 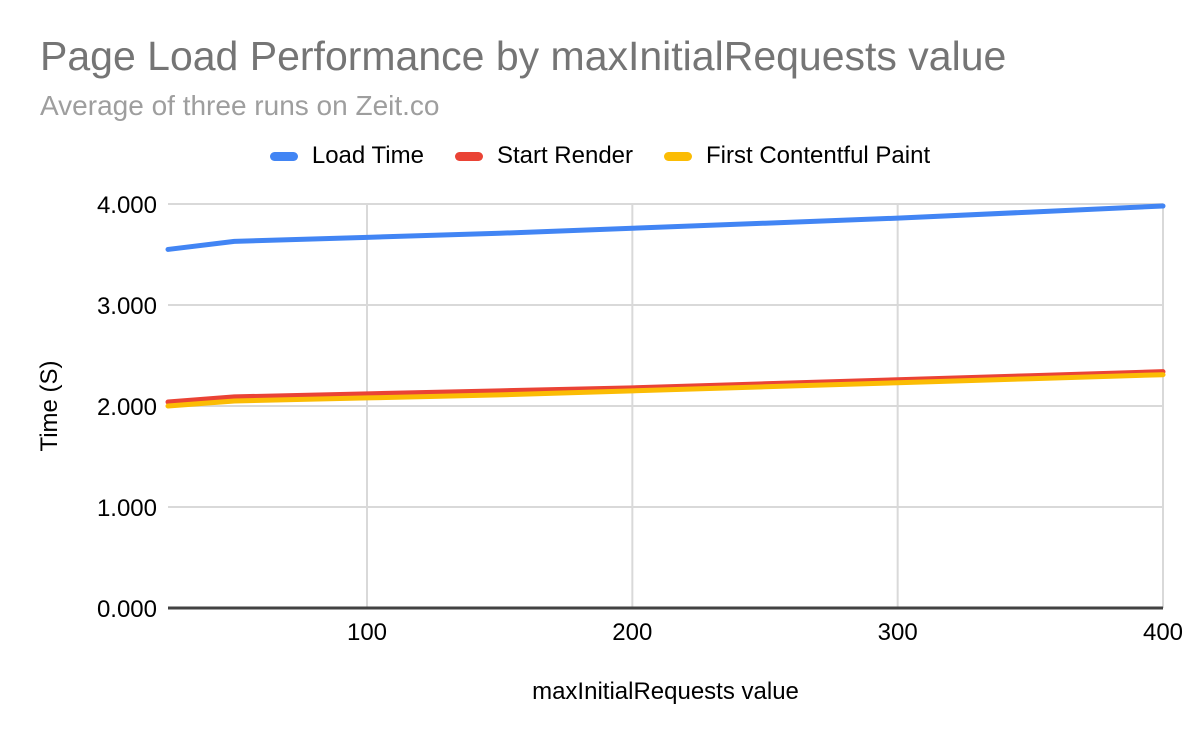 What do you see at coordinates (127, 306) in the screenshot?
I see `y-tick-label: 3.000` at bounding box center [127, 306].